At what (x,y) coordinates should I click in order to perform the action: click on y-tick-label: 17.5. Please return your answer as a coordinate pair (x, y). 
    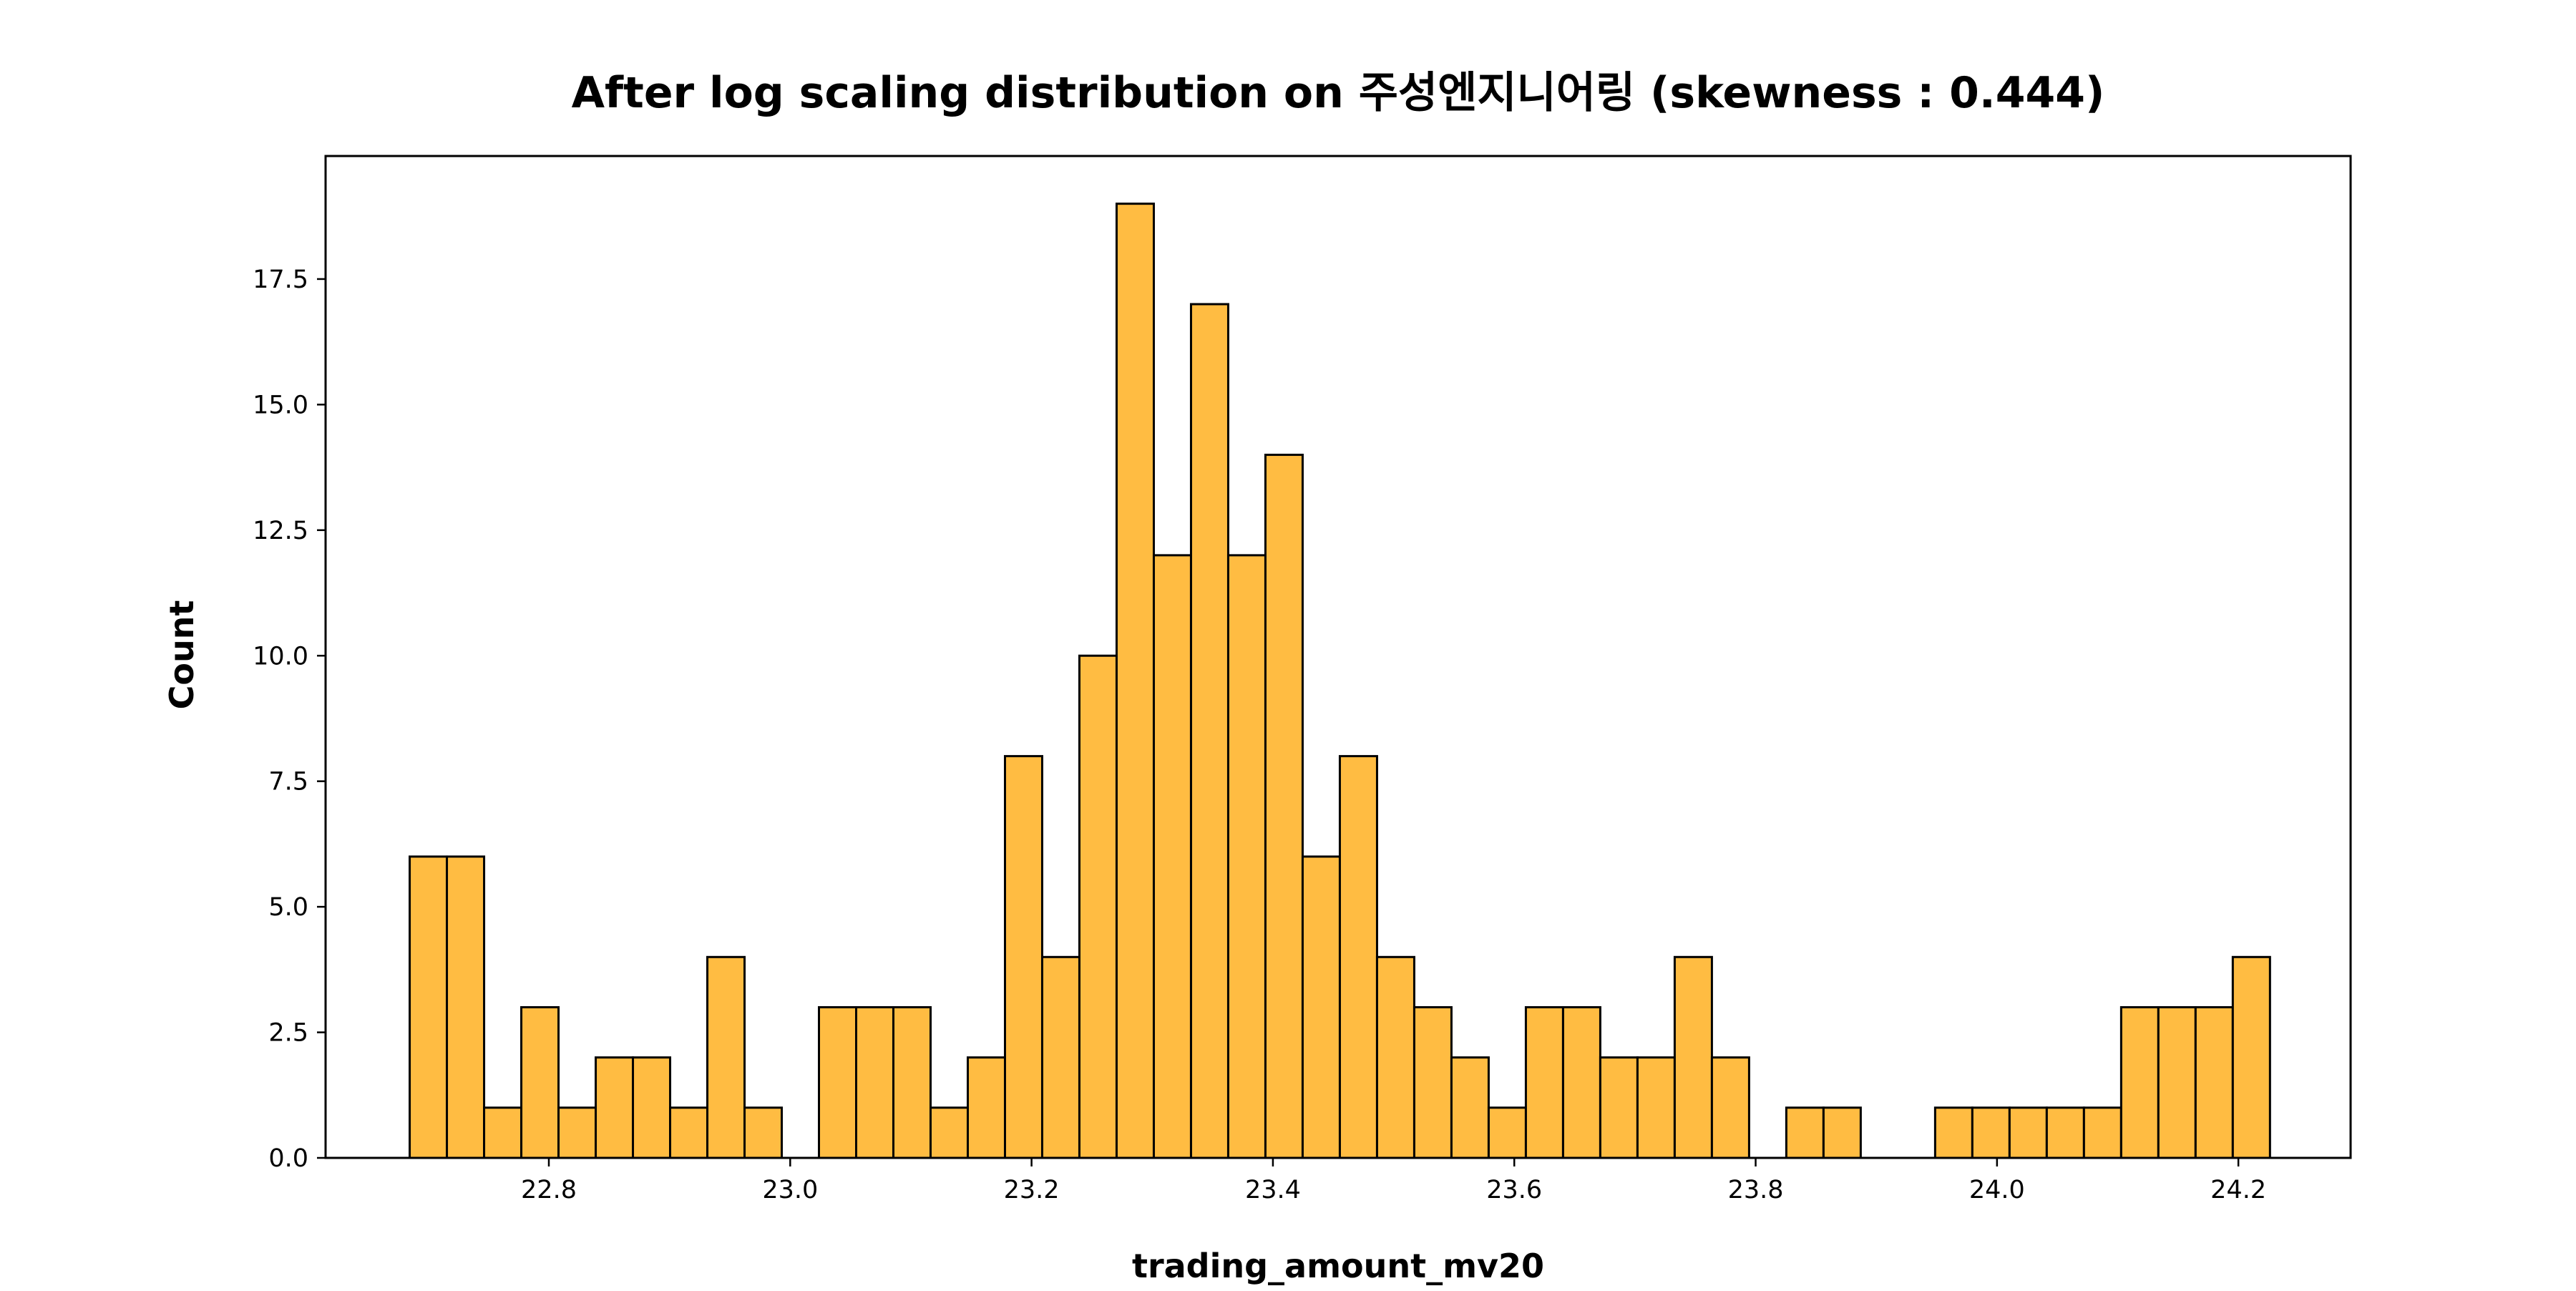
    Looking at the image, I should click on (280, 279).